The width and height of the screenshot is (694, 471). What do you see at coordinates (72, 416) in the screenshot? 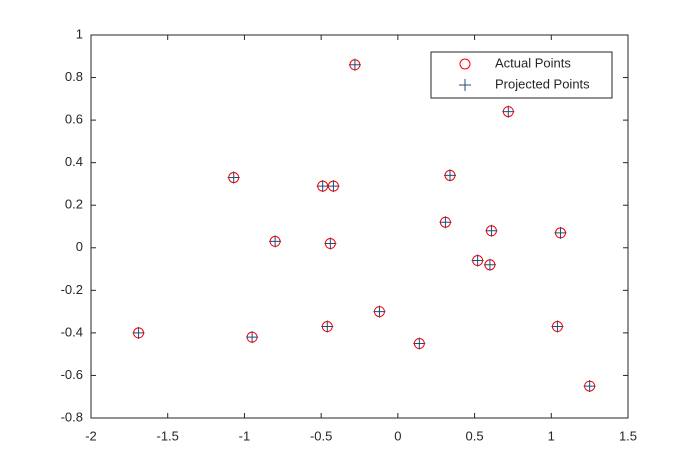
I see `y-tick-label: -0.8` at bounding box center [72, 416].